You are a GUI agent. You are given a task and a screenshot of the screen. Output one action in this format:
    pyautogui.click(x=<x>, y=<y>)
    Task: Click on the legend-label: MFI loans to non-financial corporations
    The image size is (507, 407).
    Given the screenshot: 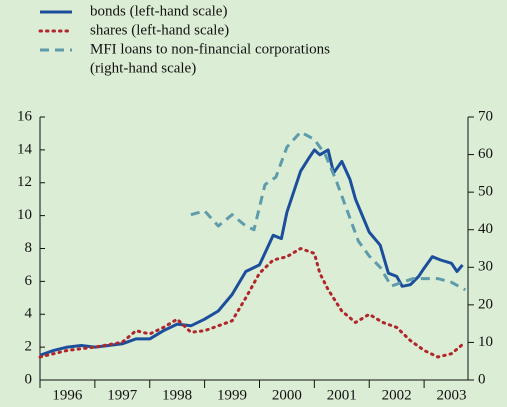 What is the action you would take?
    pyautogui.click(x=210, y=49)
    